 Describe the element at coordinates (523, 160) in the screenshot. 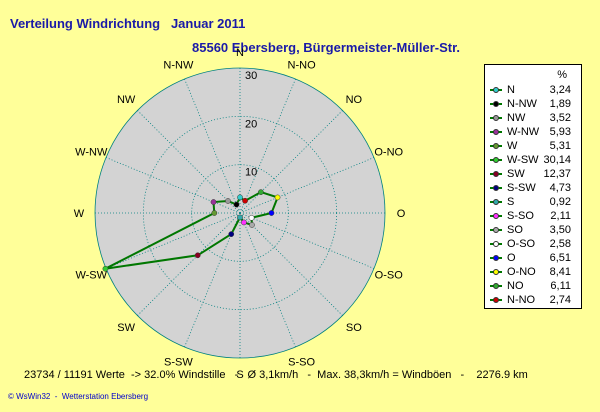

I see `legend-label: W-SW` at that location.